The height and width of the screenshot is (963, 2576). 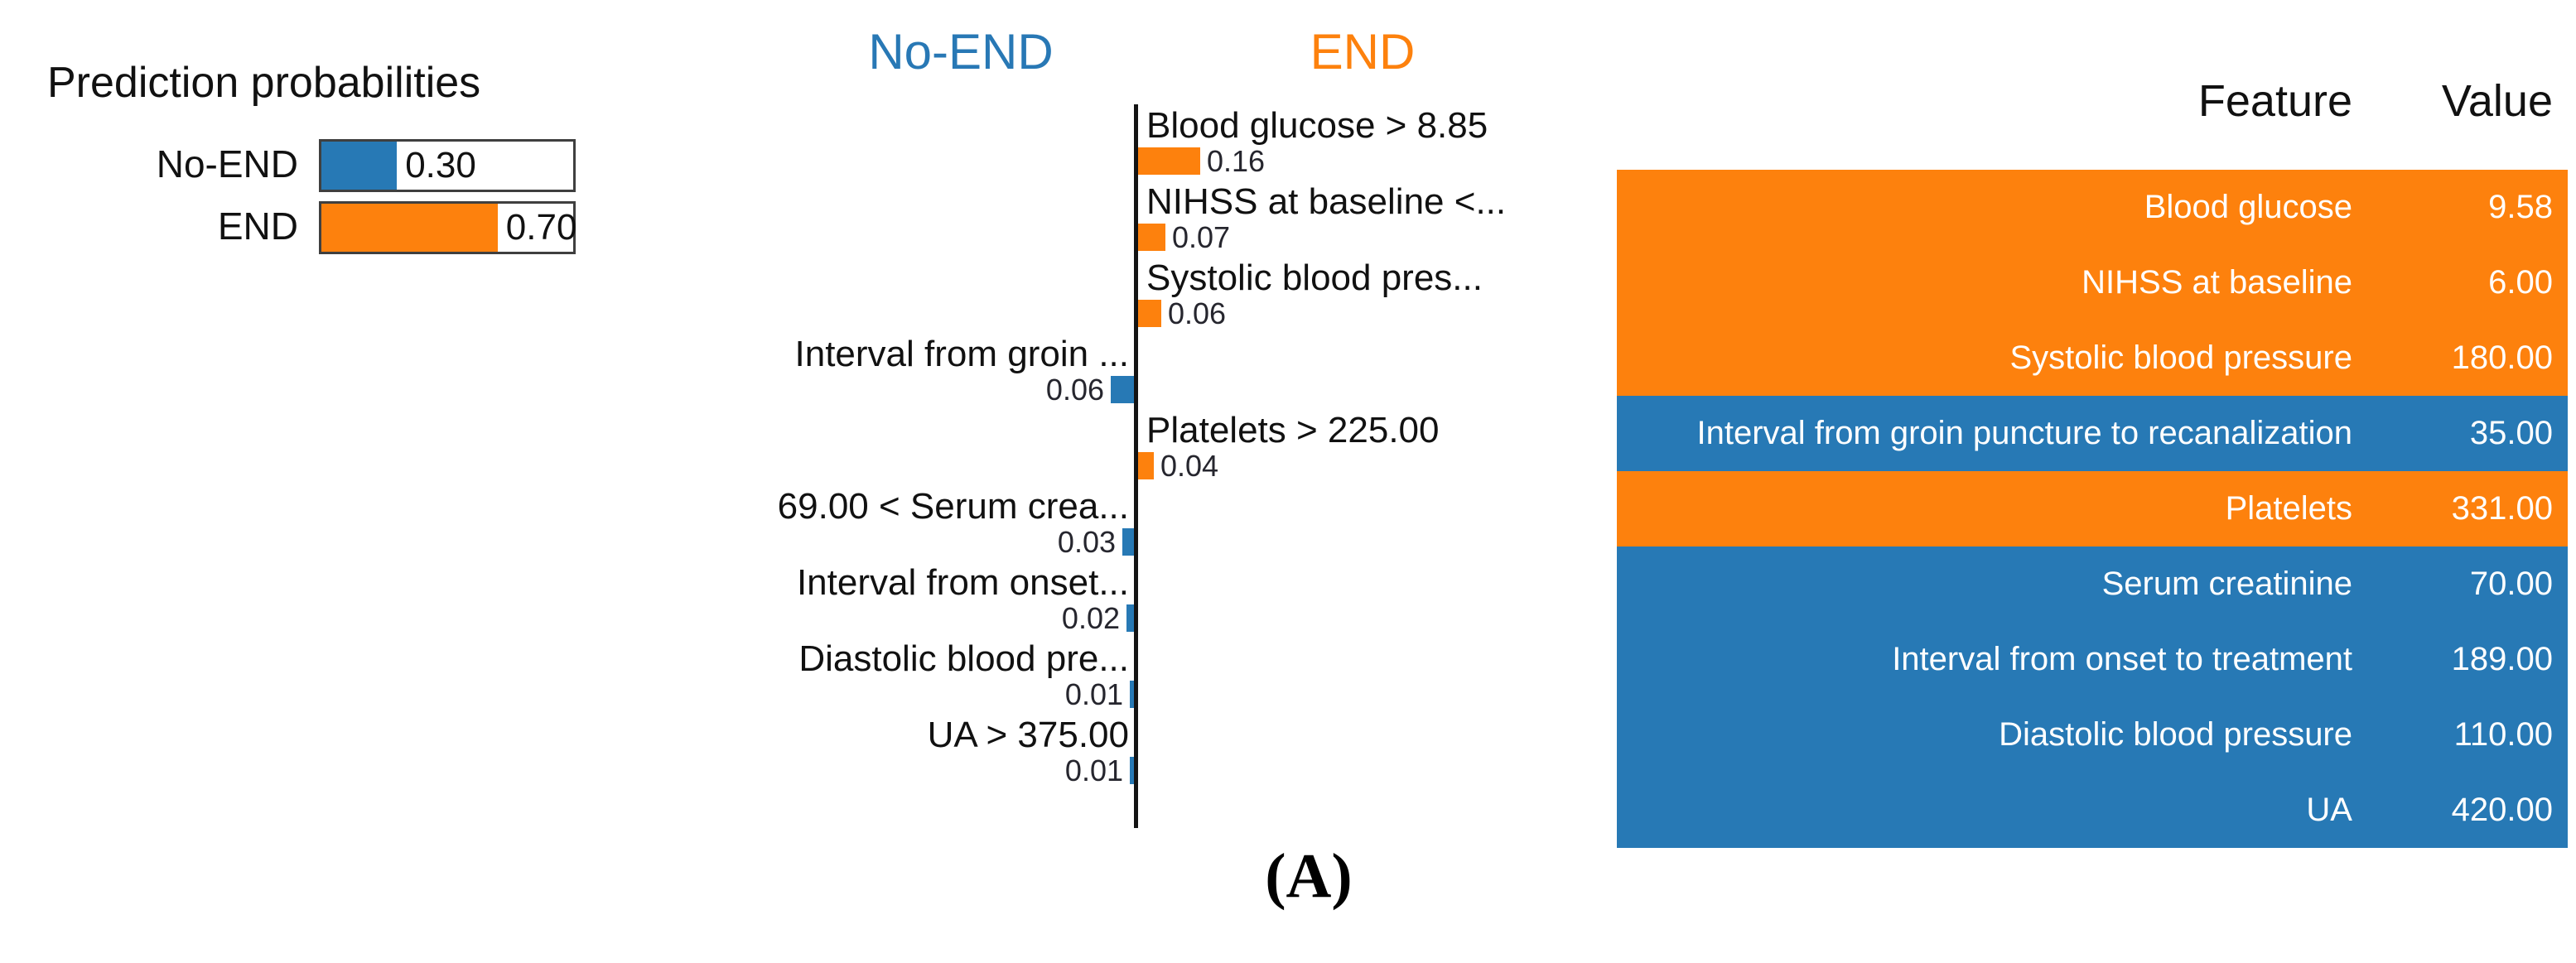 What do you see at coordinates (2520, 207) in the screenshot?
I see `value-cell: 9.58` at bounding box center [2520, 207].